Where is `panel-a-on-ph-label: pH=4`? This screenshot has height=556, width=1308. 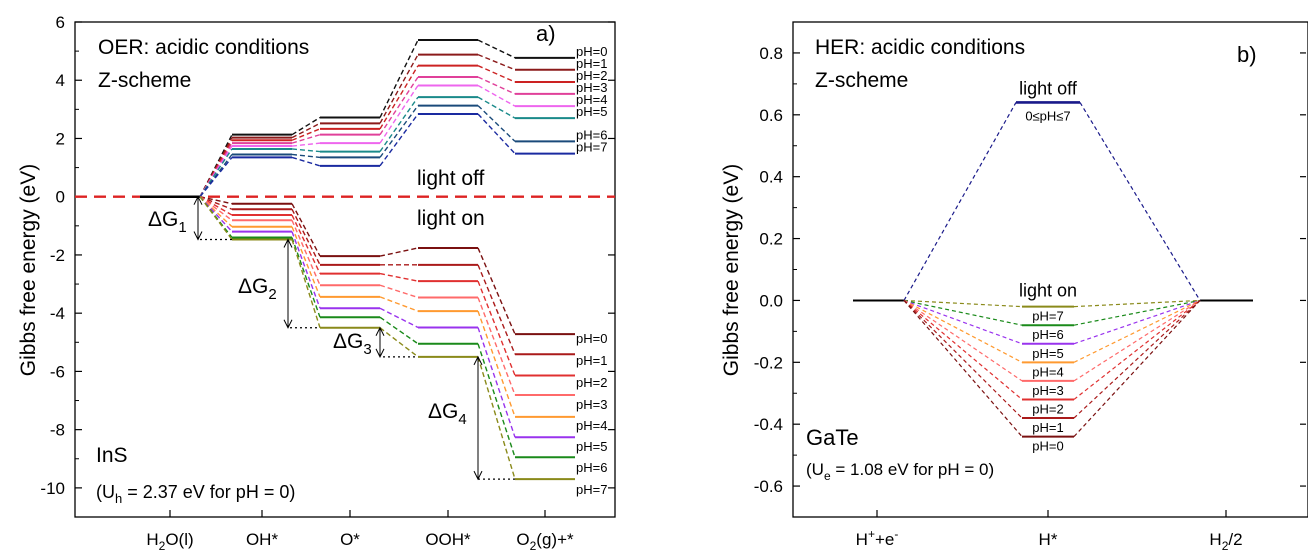 panel-a-on-ph-label: pH=4 is located at coordinates (591, 425).